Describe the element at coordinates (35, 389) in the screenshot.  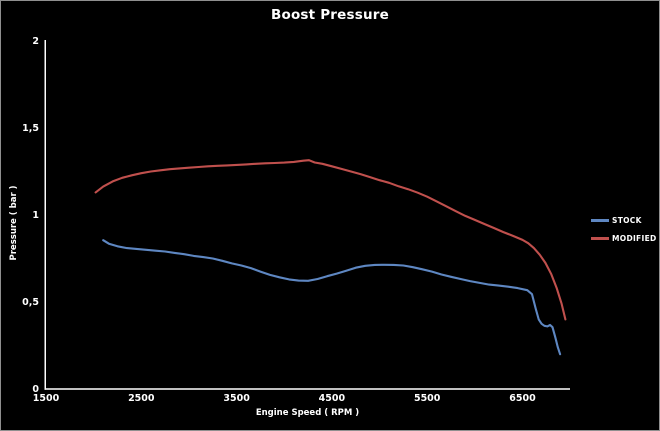
I see `y-tick-label: 0` at that location.